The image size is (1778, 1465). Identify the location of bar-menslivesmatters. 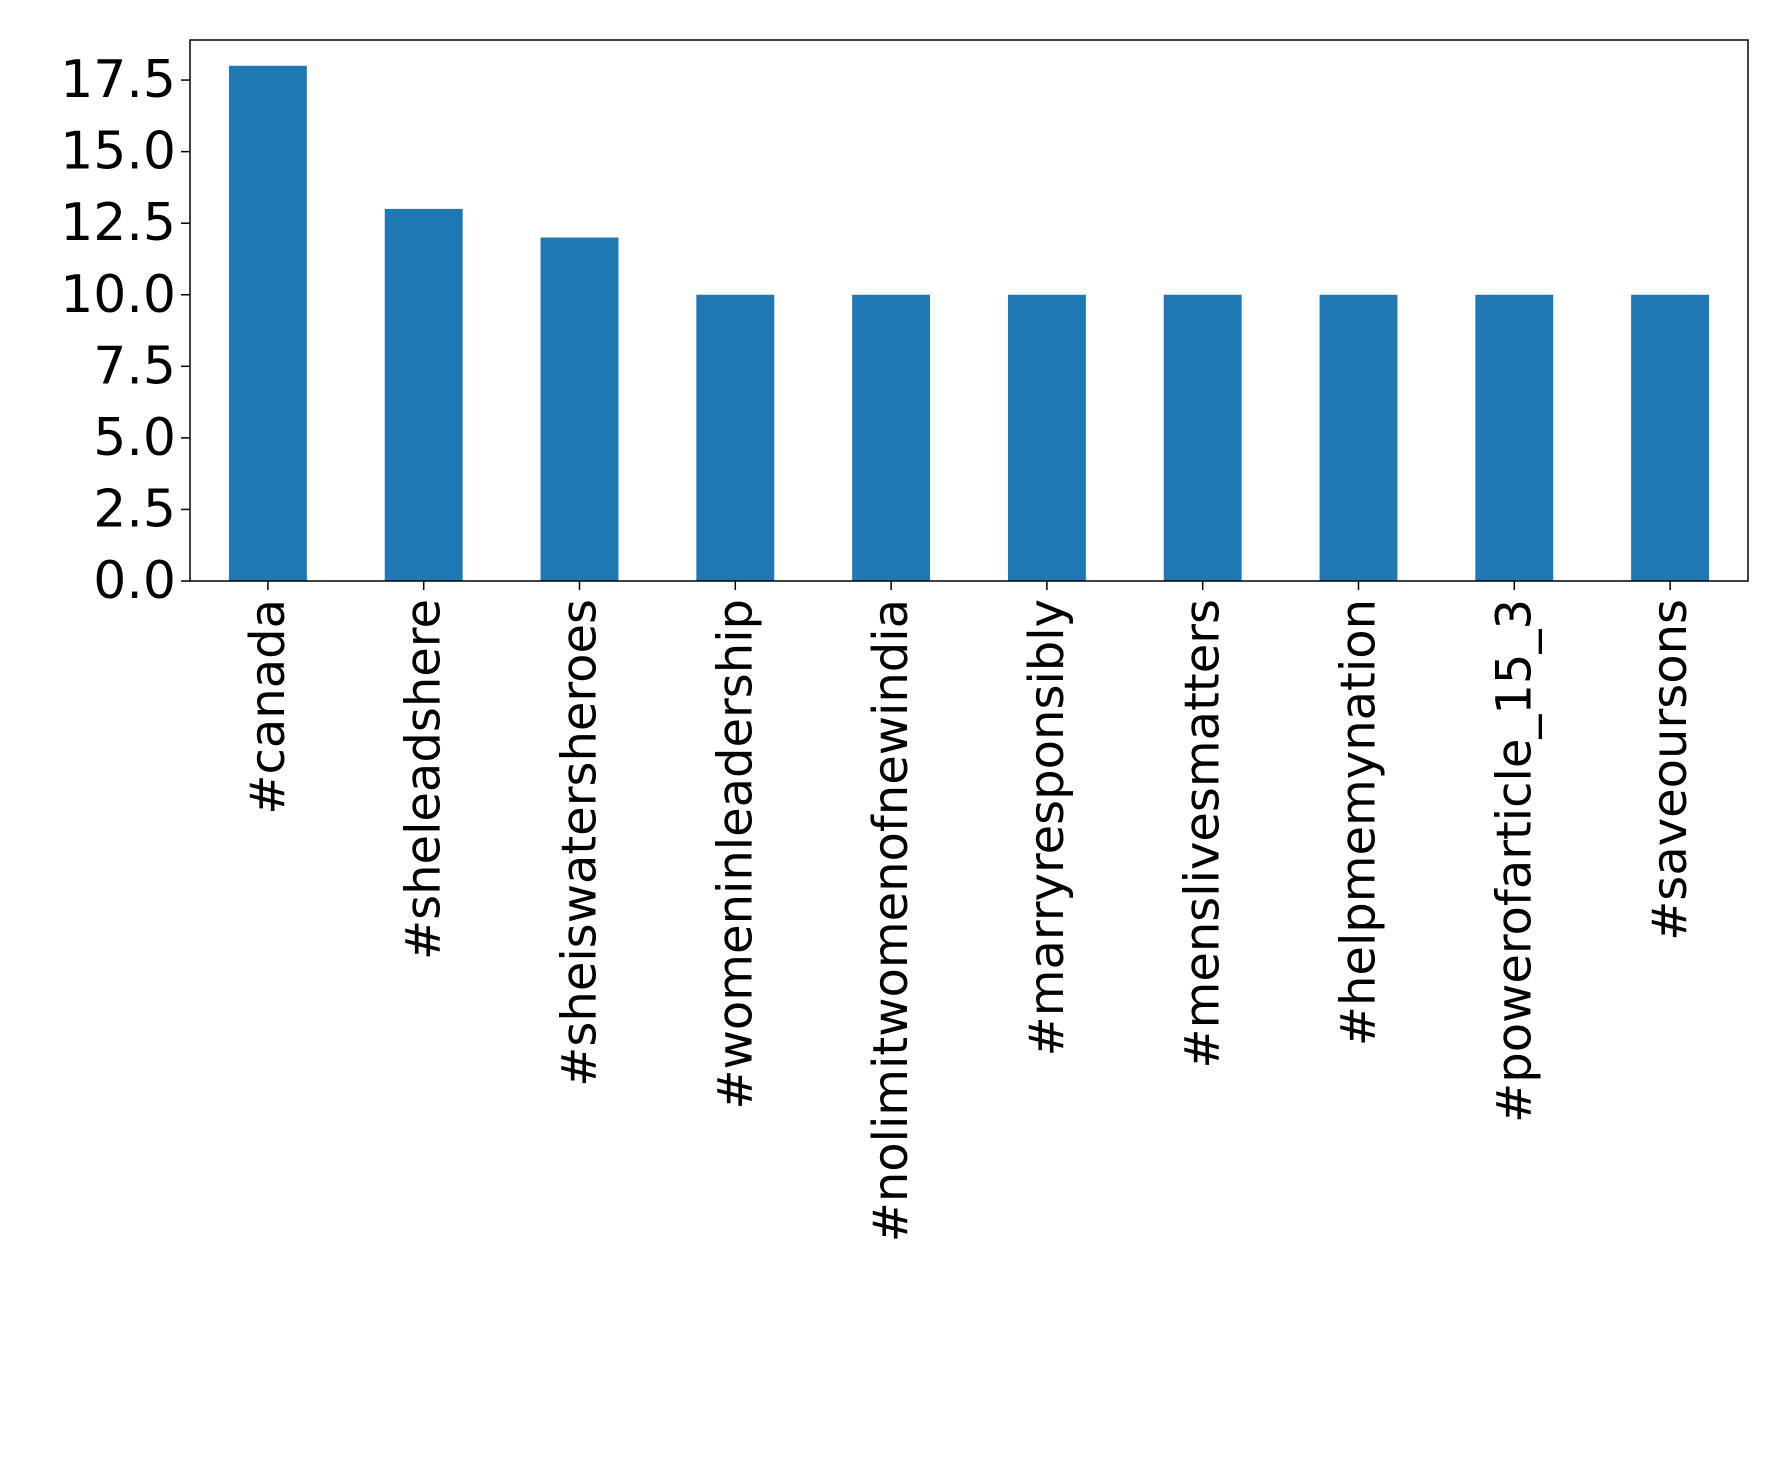
(1202, 437).